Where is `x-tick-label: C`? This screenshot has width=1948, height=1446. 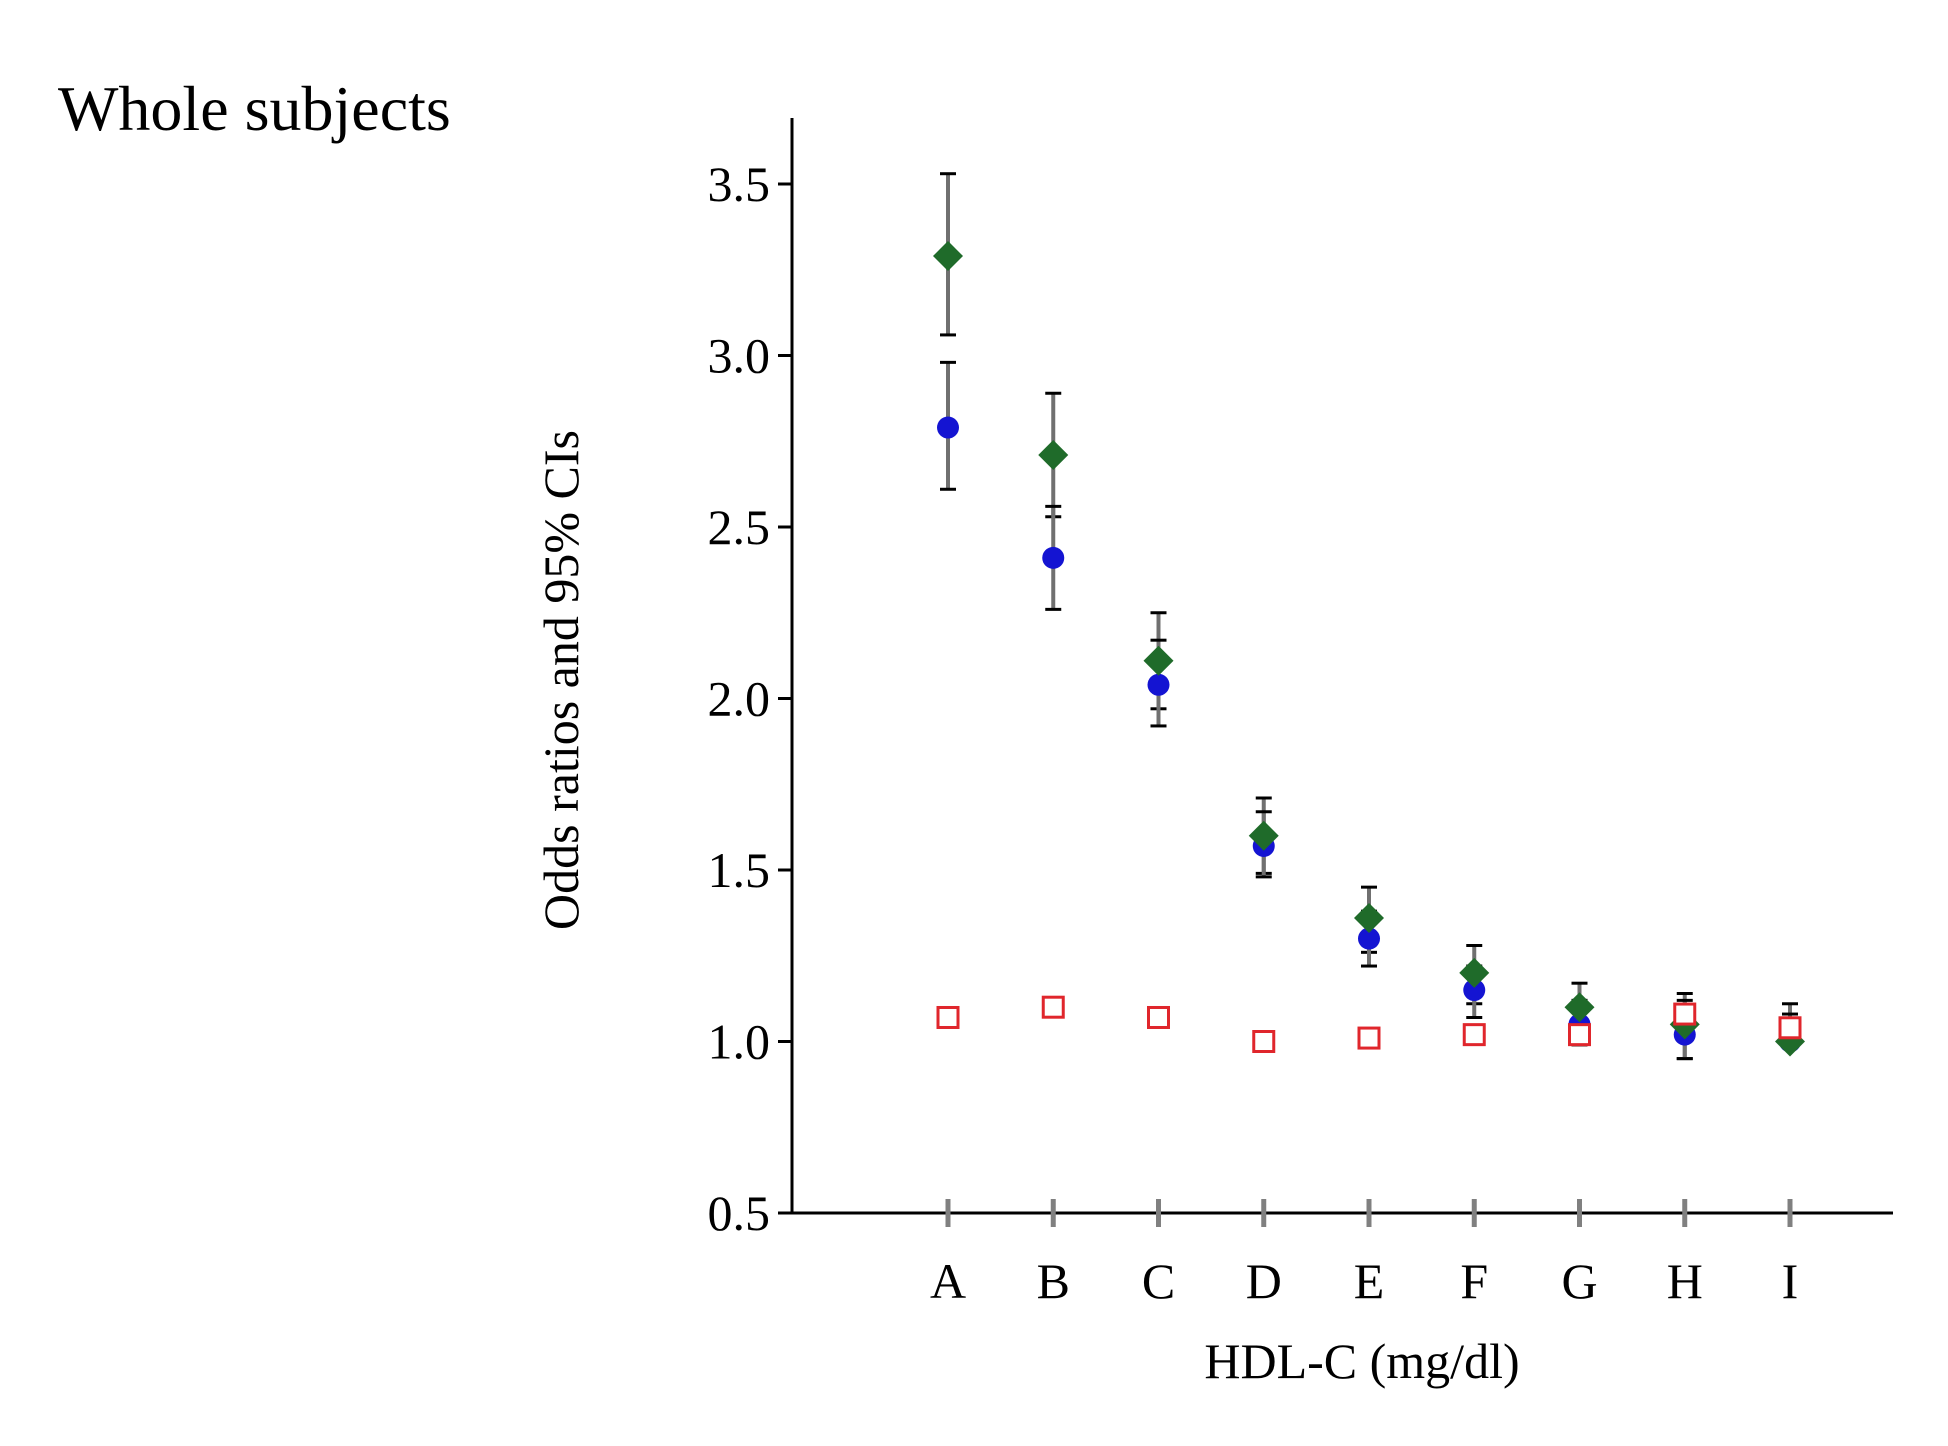 x-tick-label: C is located at coordinates (1158, 1281).